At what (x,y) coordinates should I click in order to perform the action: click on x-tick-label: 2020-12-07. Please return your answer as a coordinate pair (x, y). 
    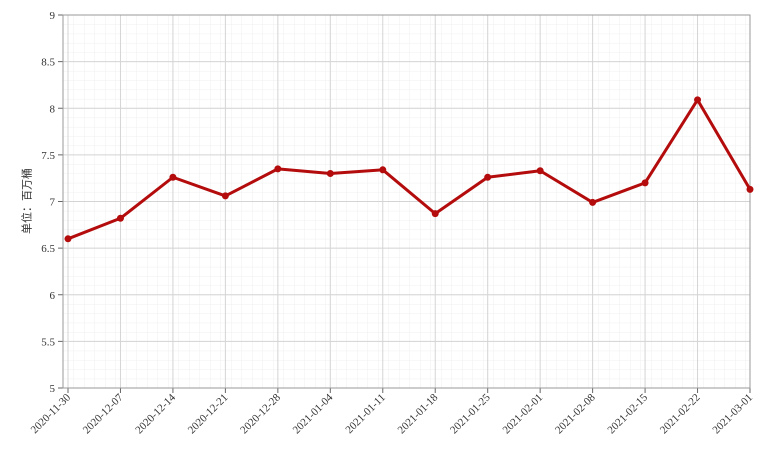
    Looking at the image, I should click on (103, 413).